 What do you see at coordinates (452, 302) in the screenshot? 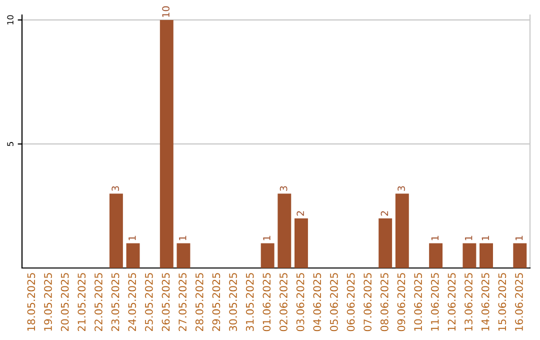
I see `x-tick-label: 12.06.2025` at bounding box center [452, 302].